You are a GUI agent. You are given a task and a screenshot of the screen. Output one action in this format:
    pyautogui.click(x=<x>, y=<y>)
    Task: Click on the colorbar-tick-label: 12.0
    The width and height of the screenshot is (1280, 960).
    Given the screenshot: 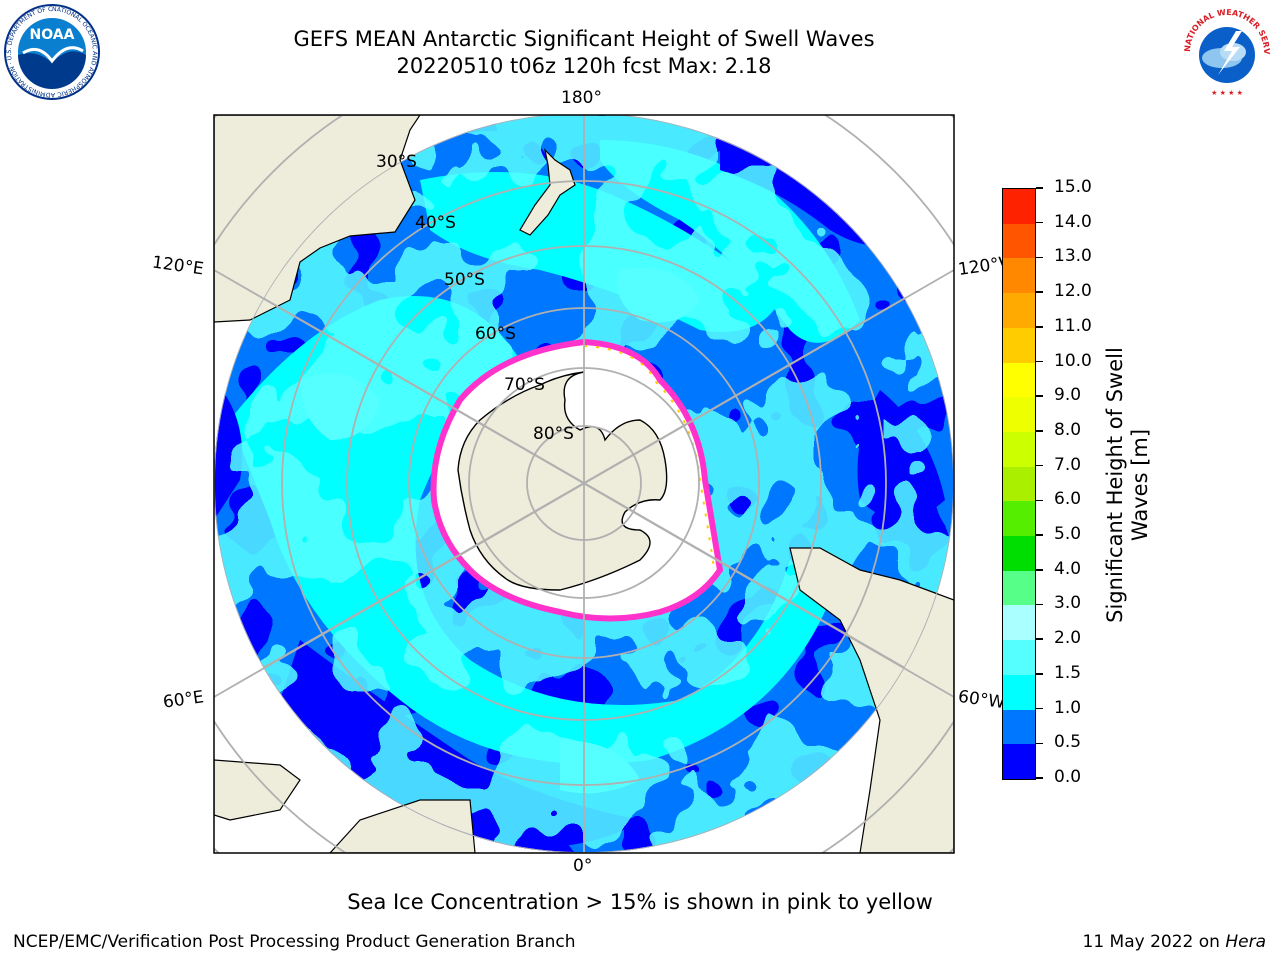 What is the action you would take?
    pyautogui.click(x=1073, y=291)
    